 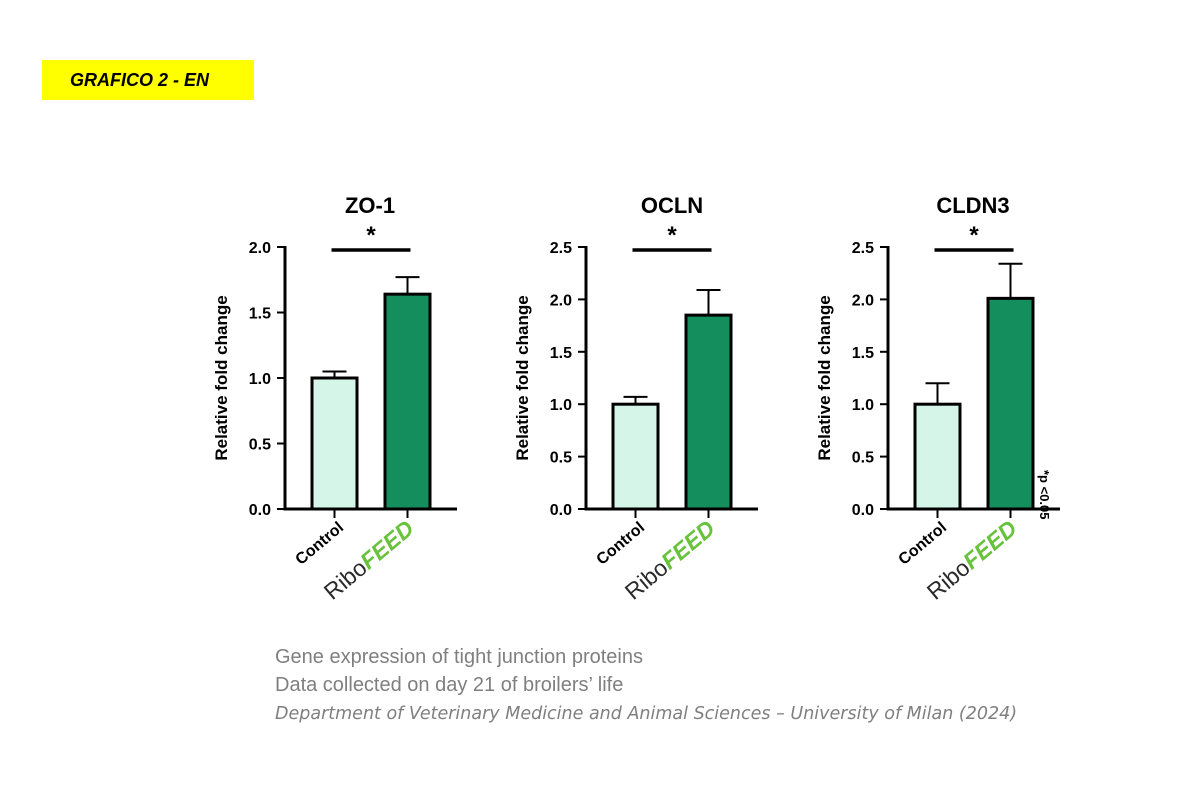 What do you see at coordinates (370, 205) in the screenshot?
I see `chart-title: ZO-1` at bounding box center [370, 205].